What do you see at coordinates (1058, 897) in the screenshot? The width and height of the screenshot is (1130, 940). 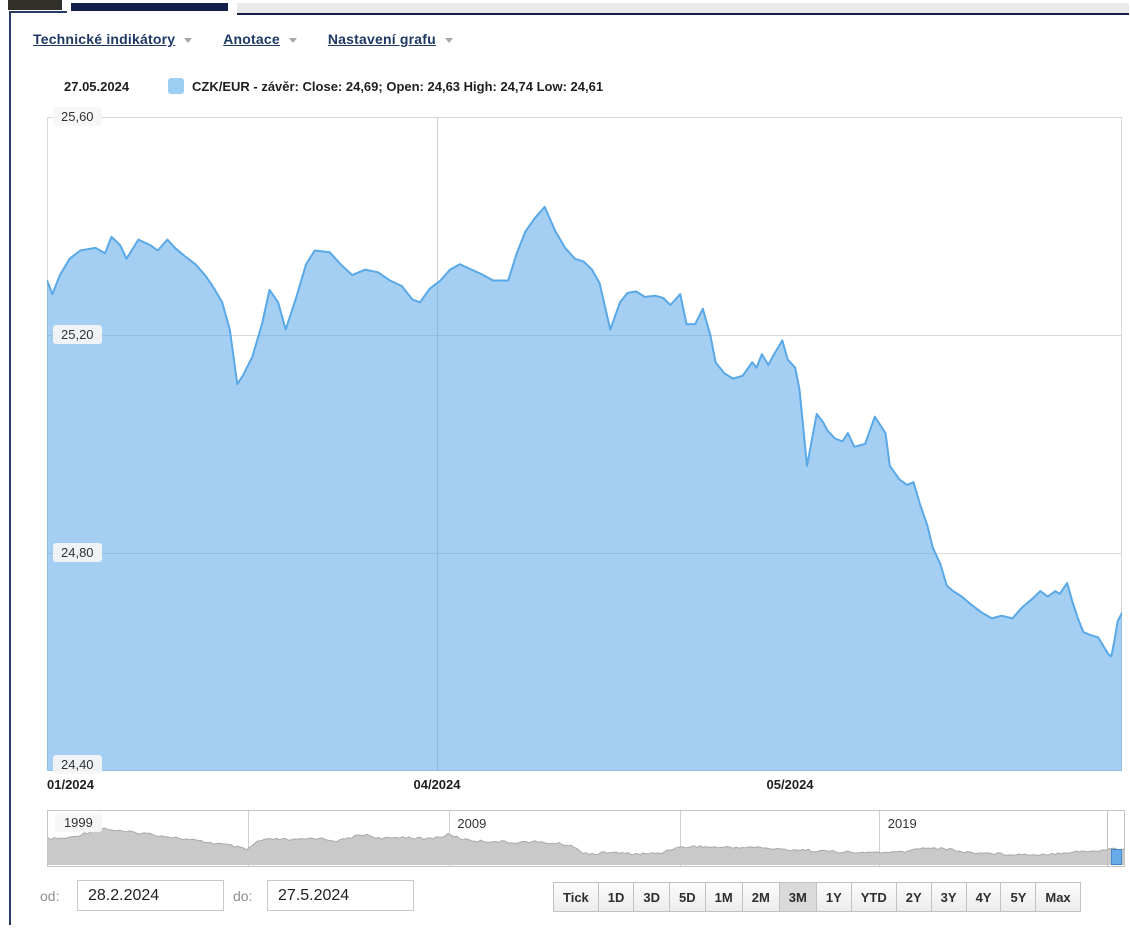 I see `range-button-max: Max` at bounding box center [1058, 897].